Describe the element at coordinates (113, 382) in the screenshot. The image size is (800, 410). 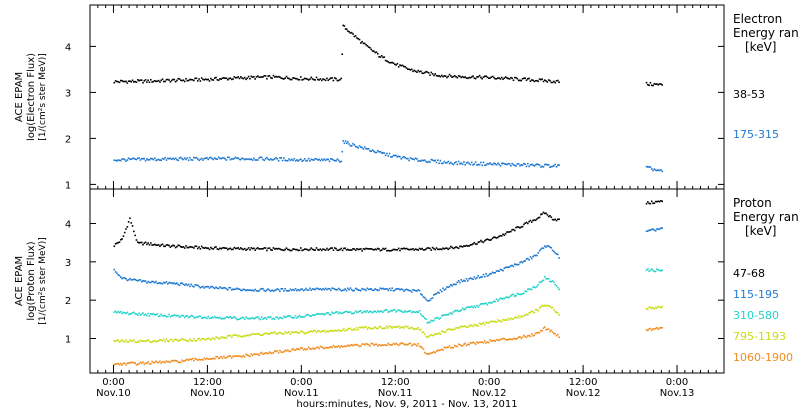
I see `x-tick-time: 0:00` at that location.